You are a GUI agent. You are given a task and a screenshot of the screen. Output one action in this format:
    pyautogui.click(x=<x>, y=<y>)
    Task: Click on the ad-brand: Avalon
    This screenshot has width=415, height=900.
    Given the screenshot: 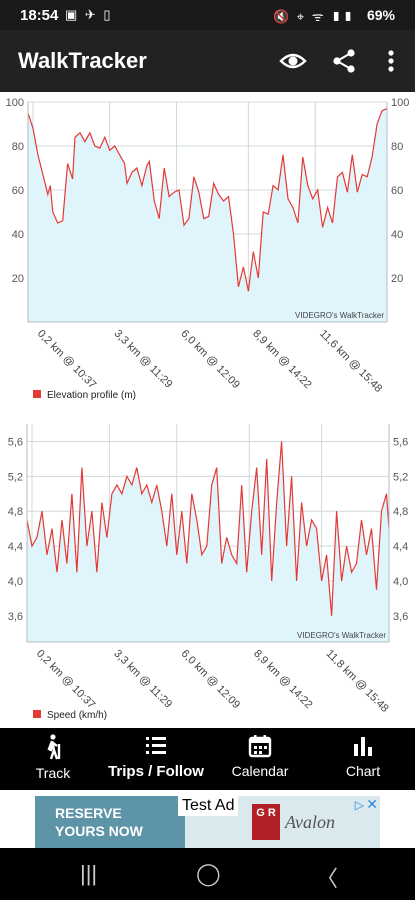 What is the action you would take?
    pyautogui.click(x=310, y=822)
    